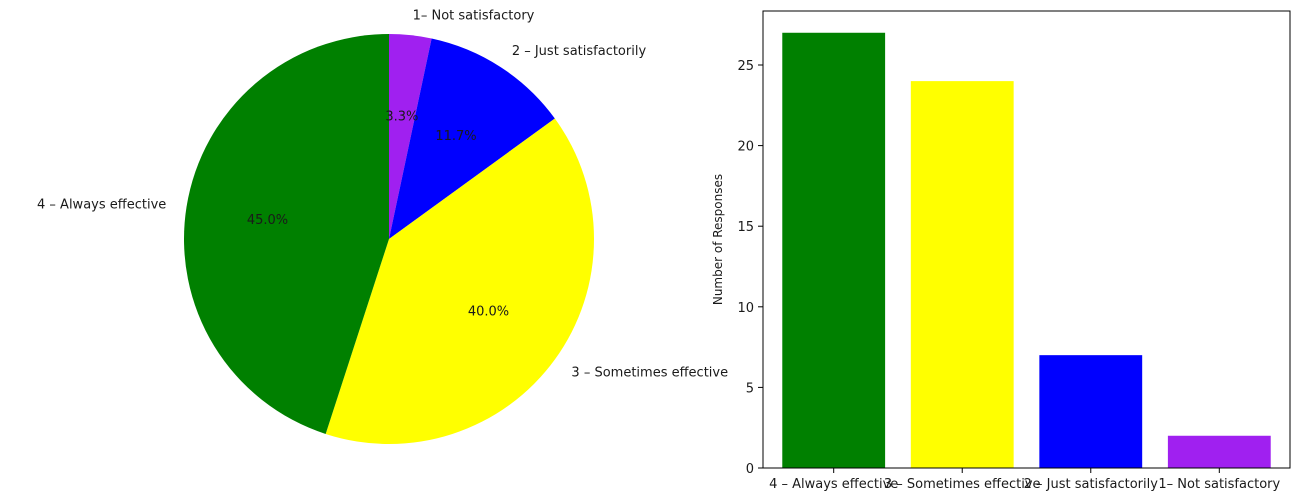 The height and width of the screenshot is (495, 1291). Describe the element at coordinates (745, 66) in the screenshot. I see `y-tick-label: 25` at that location.